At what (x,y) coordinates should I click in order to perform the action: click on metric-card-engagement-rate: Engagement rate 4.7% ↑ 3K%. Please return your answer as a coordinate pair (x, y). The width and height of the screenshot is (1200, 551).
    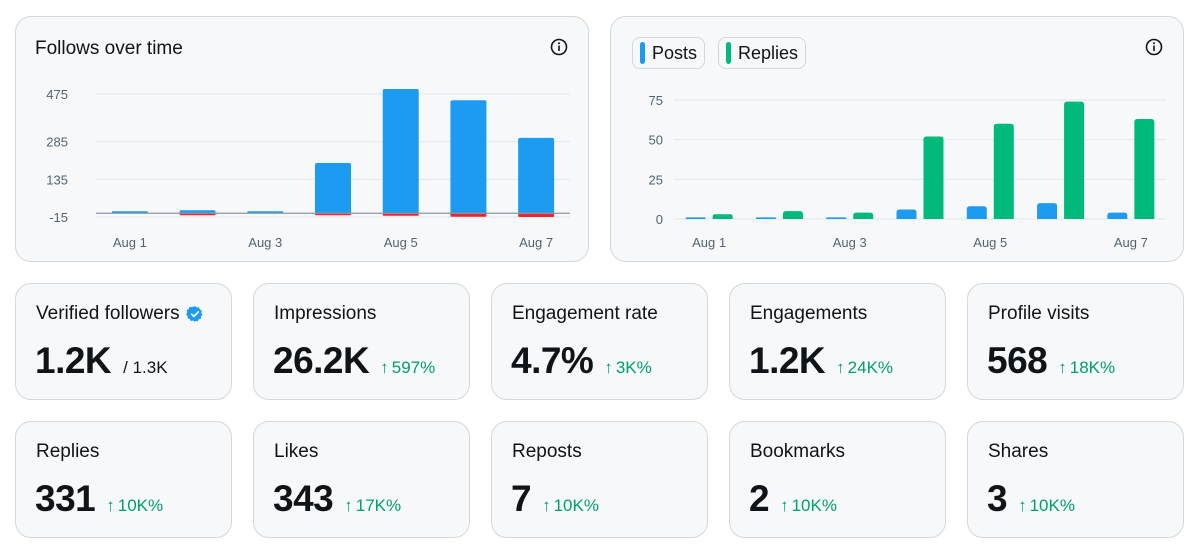
    Looking at the image, I should click on (599, 341).